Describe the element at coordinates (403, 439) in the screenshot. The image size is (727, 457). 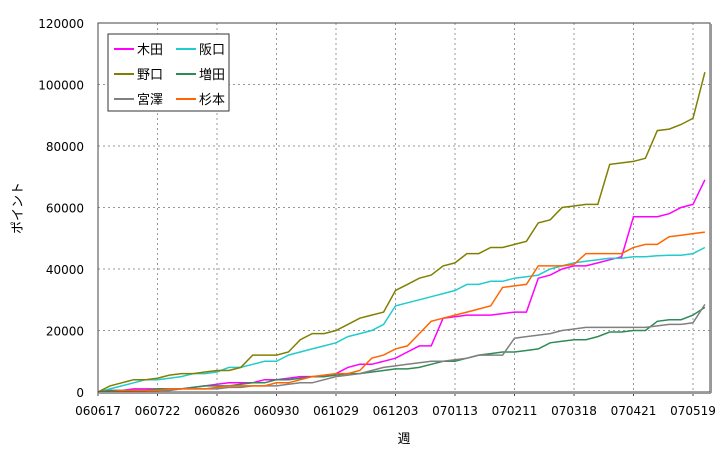
I see `x-axis-label: 週` at that location.